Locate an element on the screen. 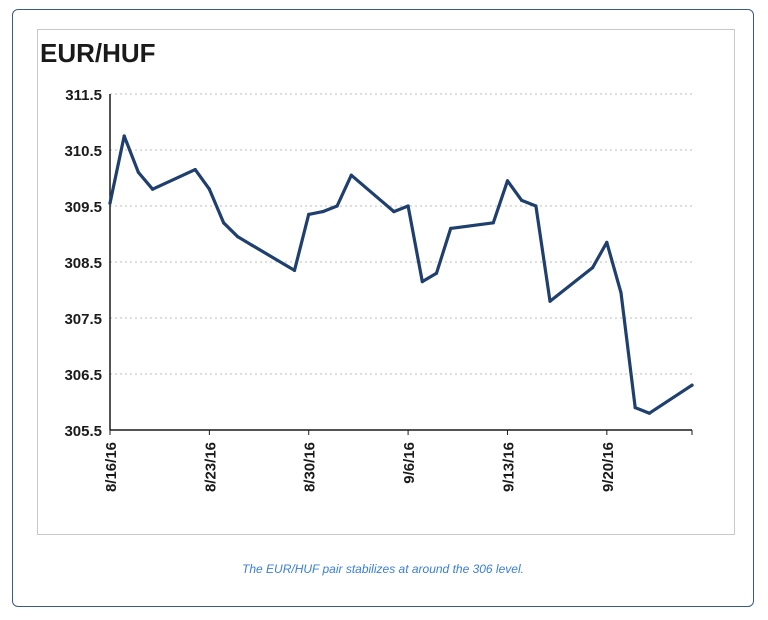  y-axis: 305.5 306.5 307.5 308.5 309.5 310.5 311.5 is located at coordinates (87, 263).